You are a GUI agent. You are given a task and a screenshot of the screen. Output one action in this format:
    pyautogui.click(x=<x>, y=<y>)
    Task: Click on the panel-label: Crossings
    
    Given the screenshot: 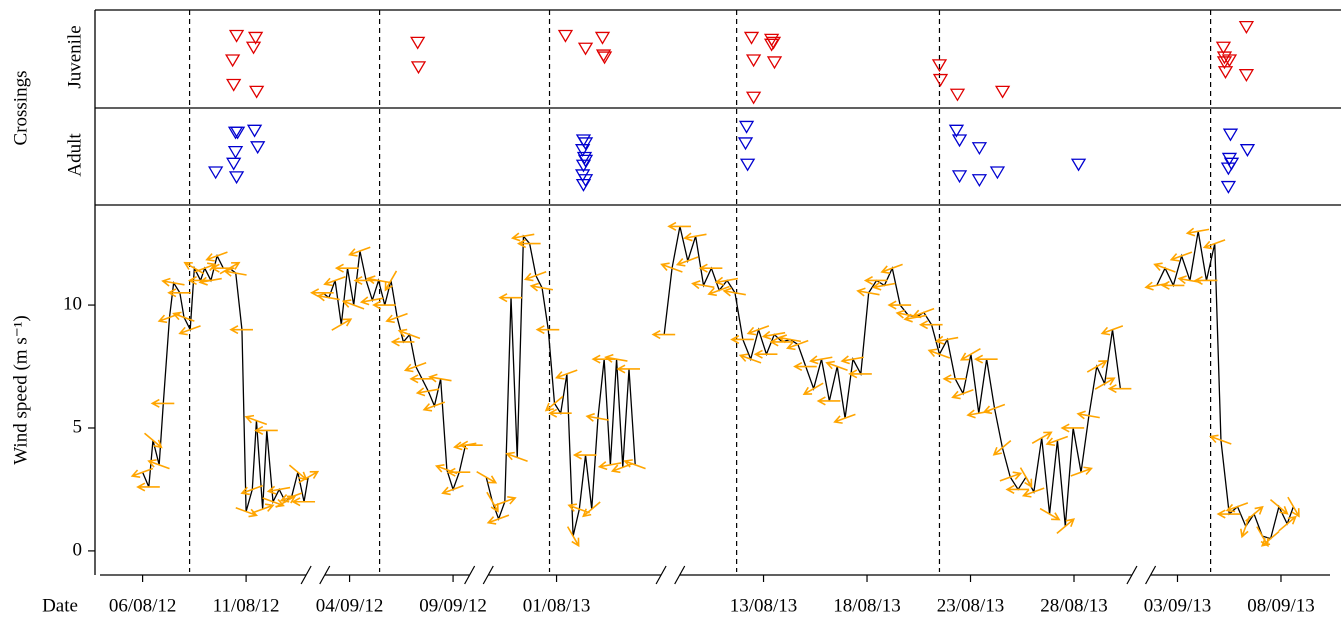 What is the action you would take?
    pyautogui.click(x=20, y=108)
    